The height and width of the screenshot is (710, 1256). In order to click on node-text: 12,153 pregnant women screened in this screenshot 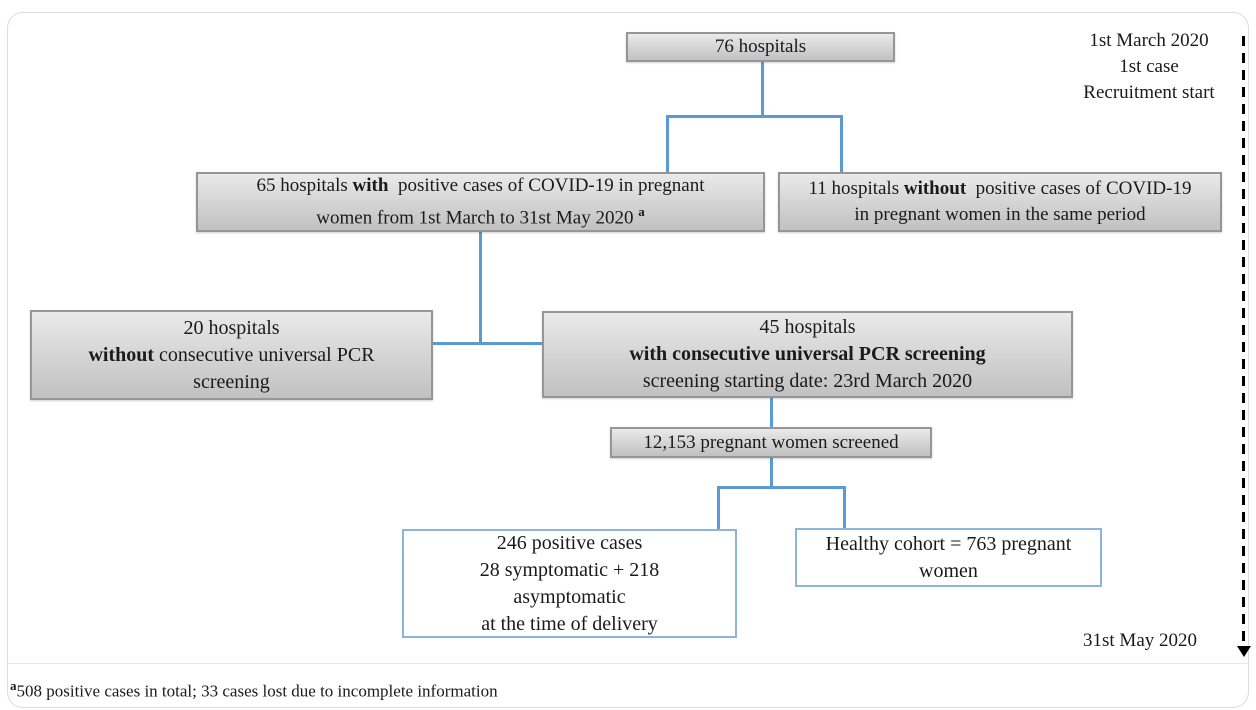, I will do `click(771, 442)`.